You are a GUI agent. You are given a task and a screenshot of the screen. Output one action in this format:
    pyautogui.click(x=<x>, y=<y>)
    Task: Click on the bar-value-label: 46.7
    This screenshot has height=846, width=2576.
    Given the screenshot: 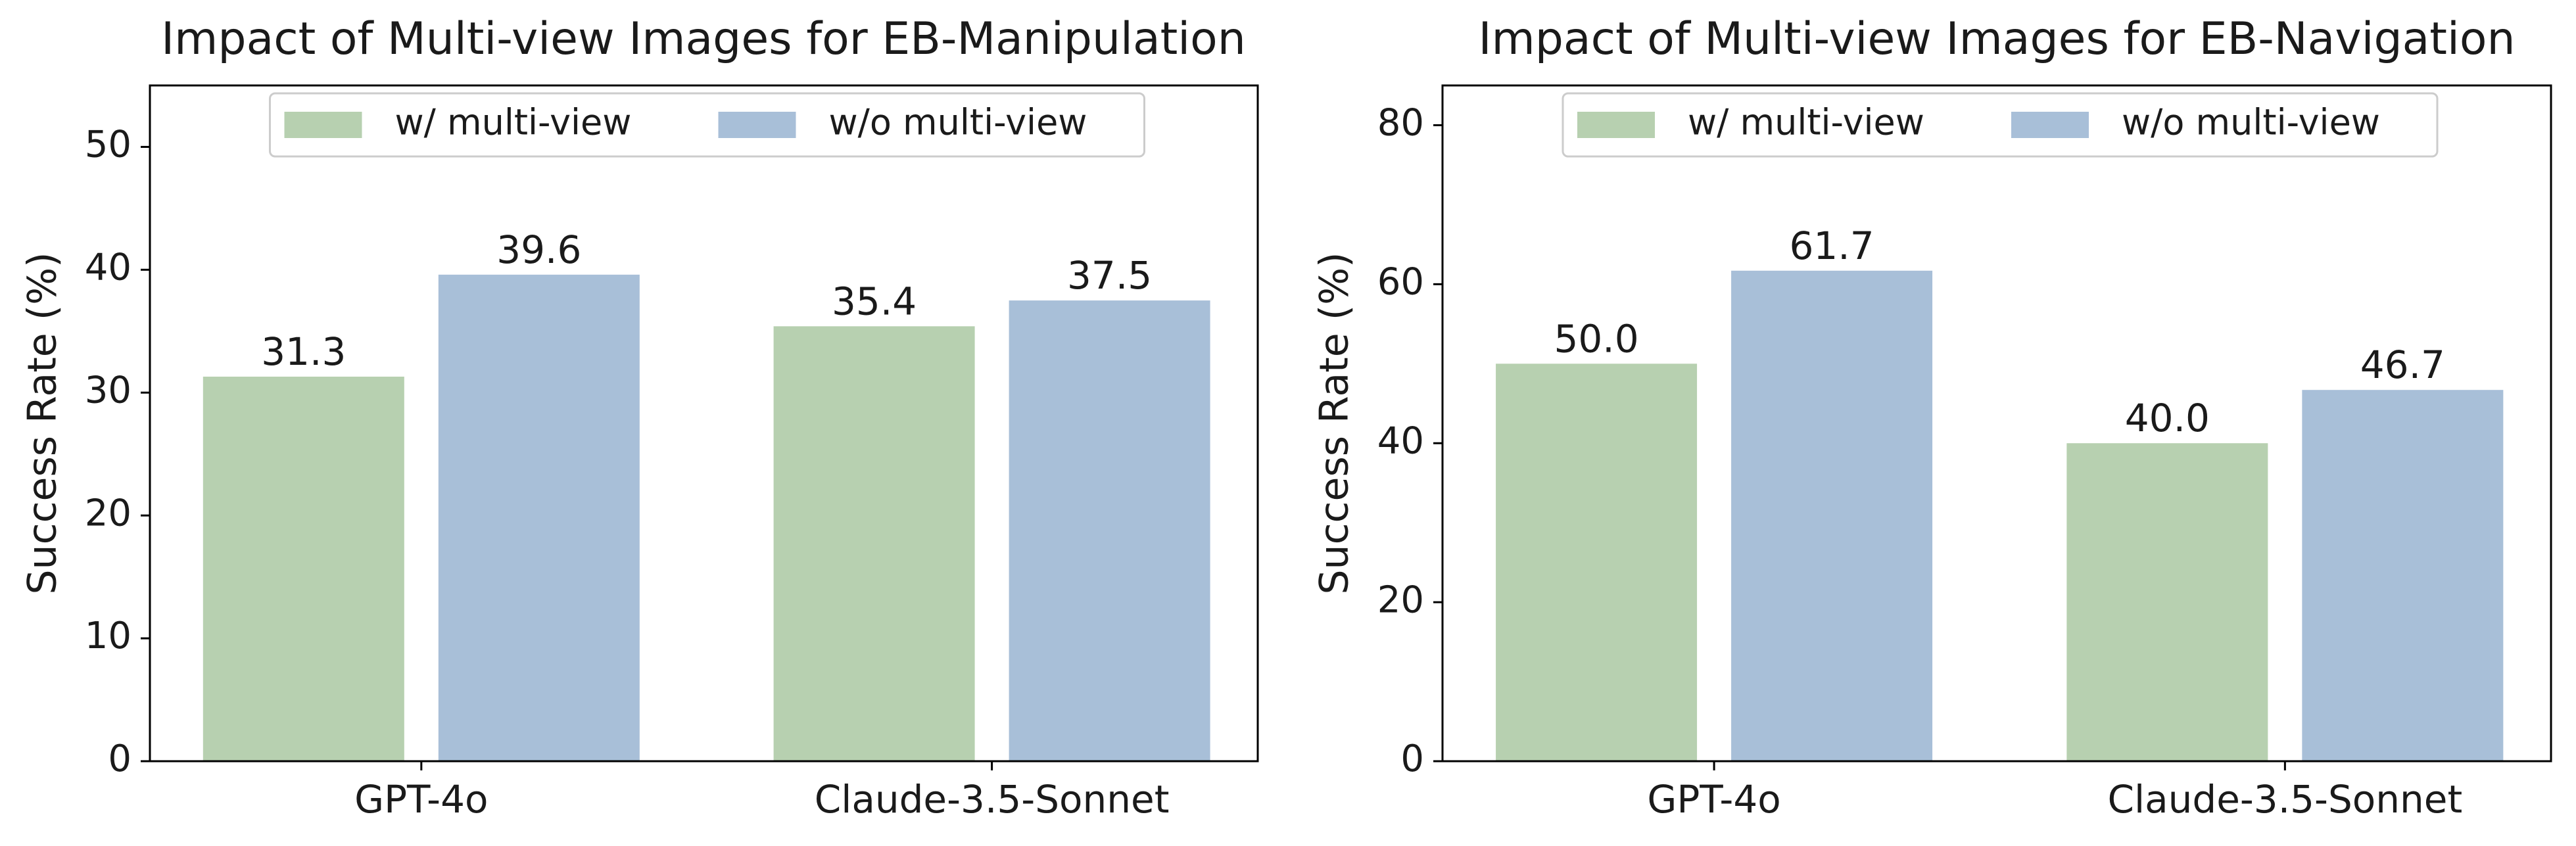 What is the action you would take?
    pyautogui.click(x=2402, y=364)
    